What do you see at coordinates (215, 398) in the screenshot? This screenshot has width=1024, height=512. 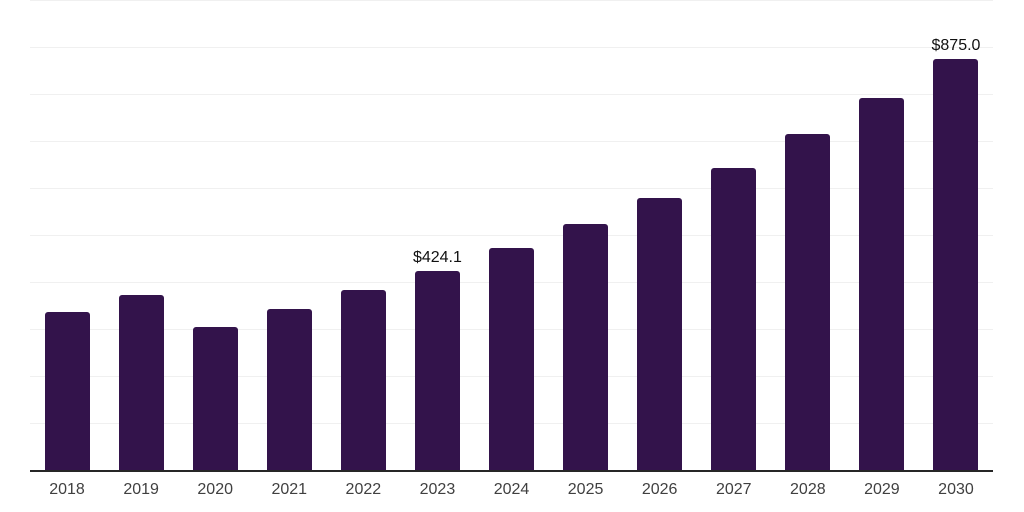 I see `bar-2020` at bounding box center [215, 398].